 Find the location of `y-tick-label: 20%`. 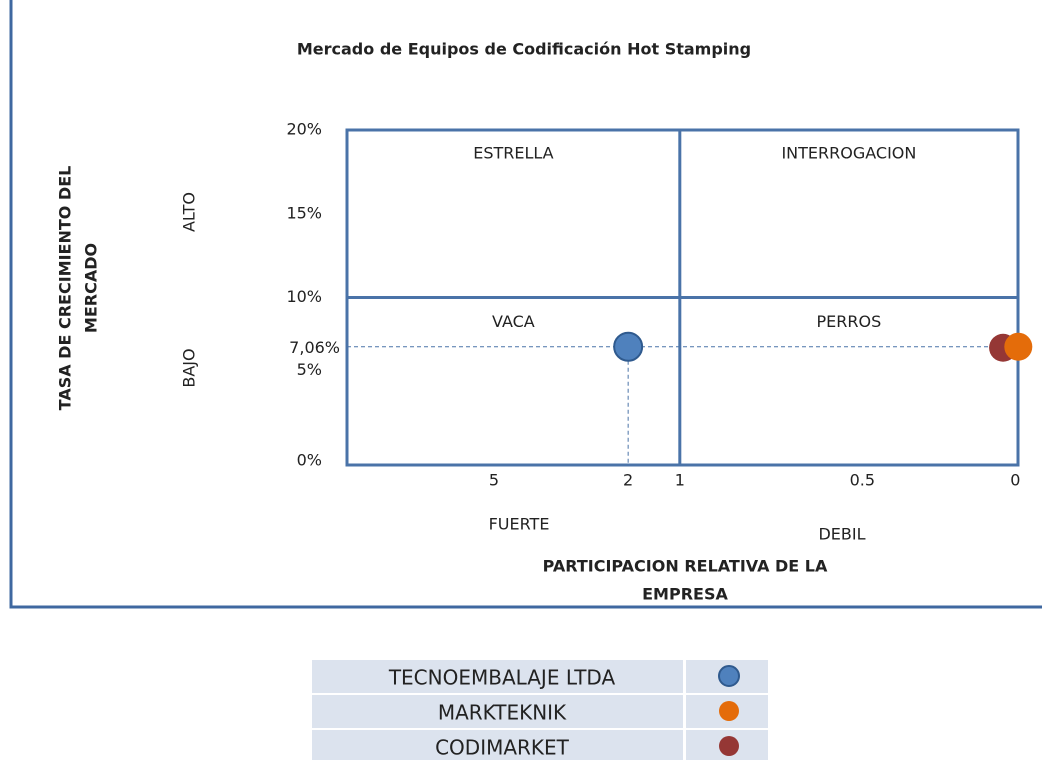

y-tick-label: 20% is located at coordinates (304, 129).